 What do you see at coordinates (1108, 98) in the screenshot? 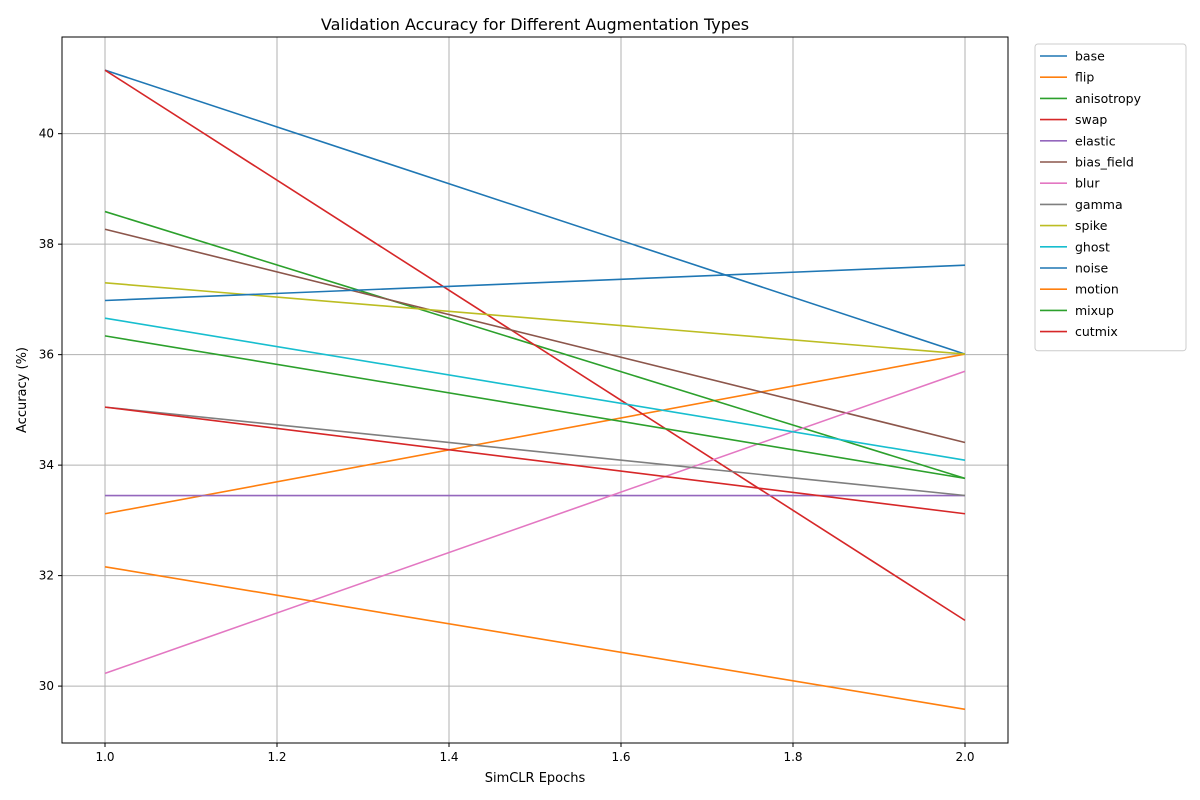
I see `legend-label-anisotropy: anisotropy` at bounding box center [1108, 98].